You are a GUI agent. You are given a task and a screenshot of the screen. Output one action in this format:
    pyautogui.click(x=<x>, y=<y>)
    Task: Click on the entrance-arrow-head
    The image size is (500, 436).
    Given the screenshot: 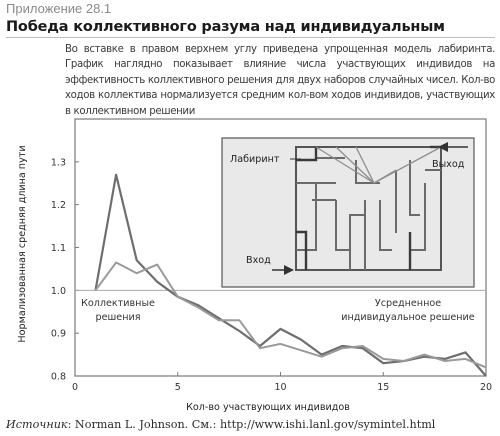 What is the action you would take?
    pyautogui.click(x=289, y=270)
    